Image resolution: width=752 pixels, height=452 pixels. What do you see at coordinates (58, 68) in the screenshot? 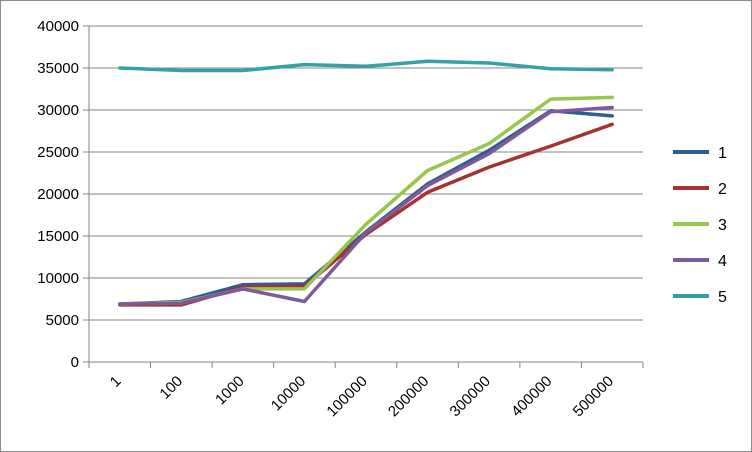
I see `y-tick-label: 35000` at bounding box center [58, 68].